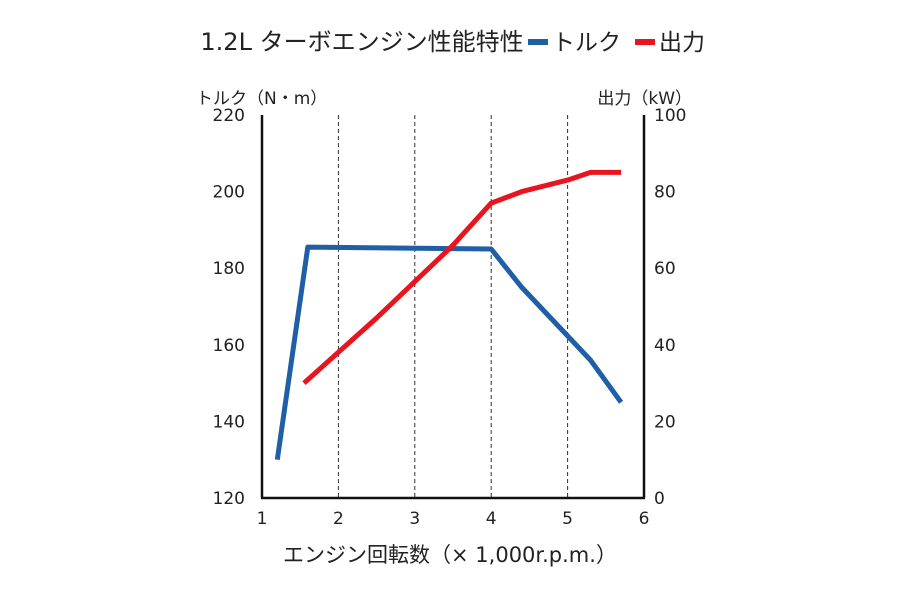  Describe the element at coordinates (229, 269) in the screenshot. I see `y-left-tick-label: 180` at that location.